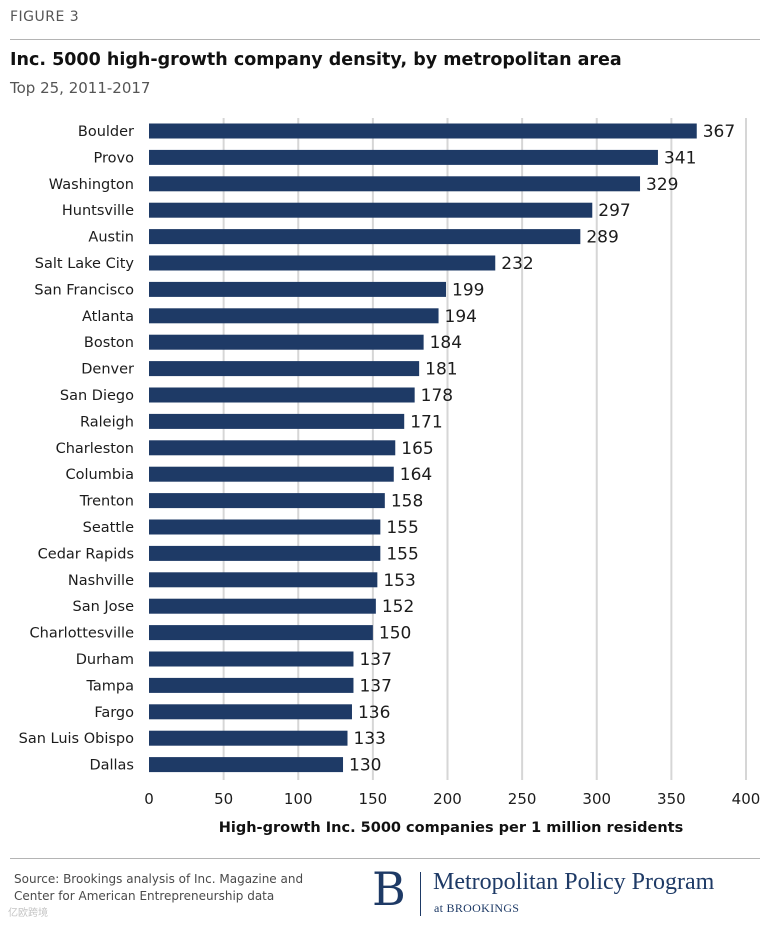 The image size is (768, 927). Describe the element at coordinates (426, 422) in the screenshot. I see `data-label: 171` at that location.